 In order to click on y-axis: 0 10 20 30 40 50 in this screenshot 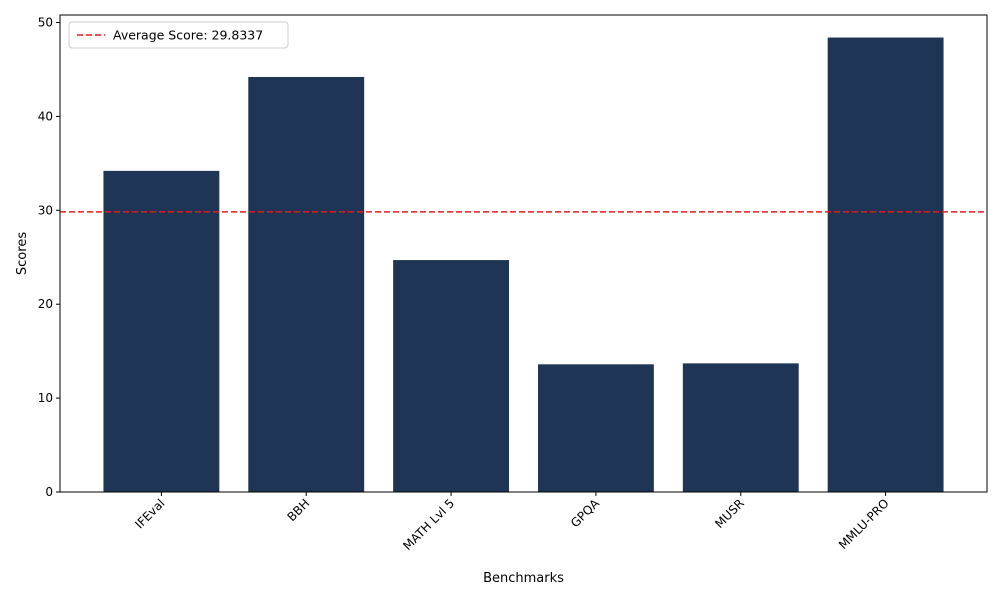, I will do `click(49, 257)`.